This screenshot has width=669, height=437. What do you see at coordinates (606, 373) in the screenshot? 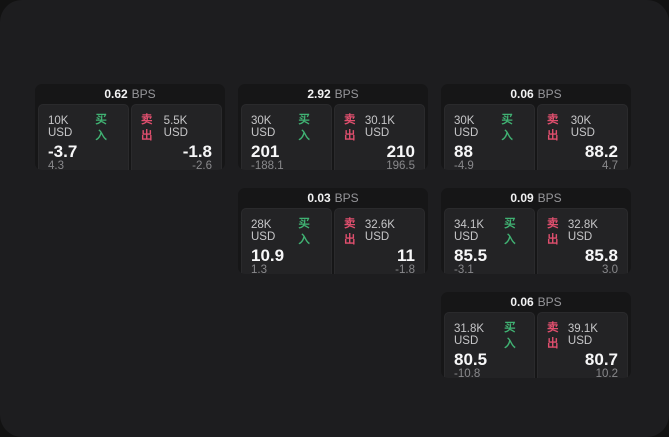
I see `sell-delta: 10.2` at bounding box center [606, 373].